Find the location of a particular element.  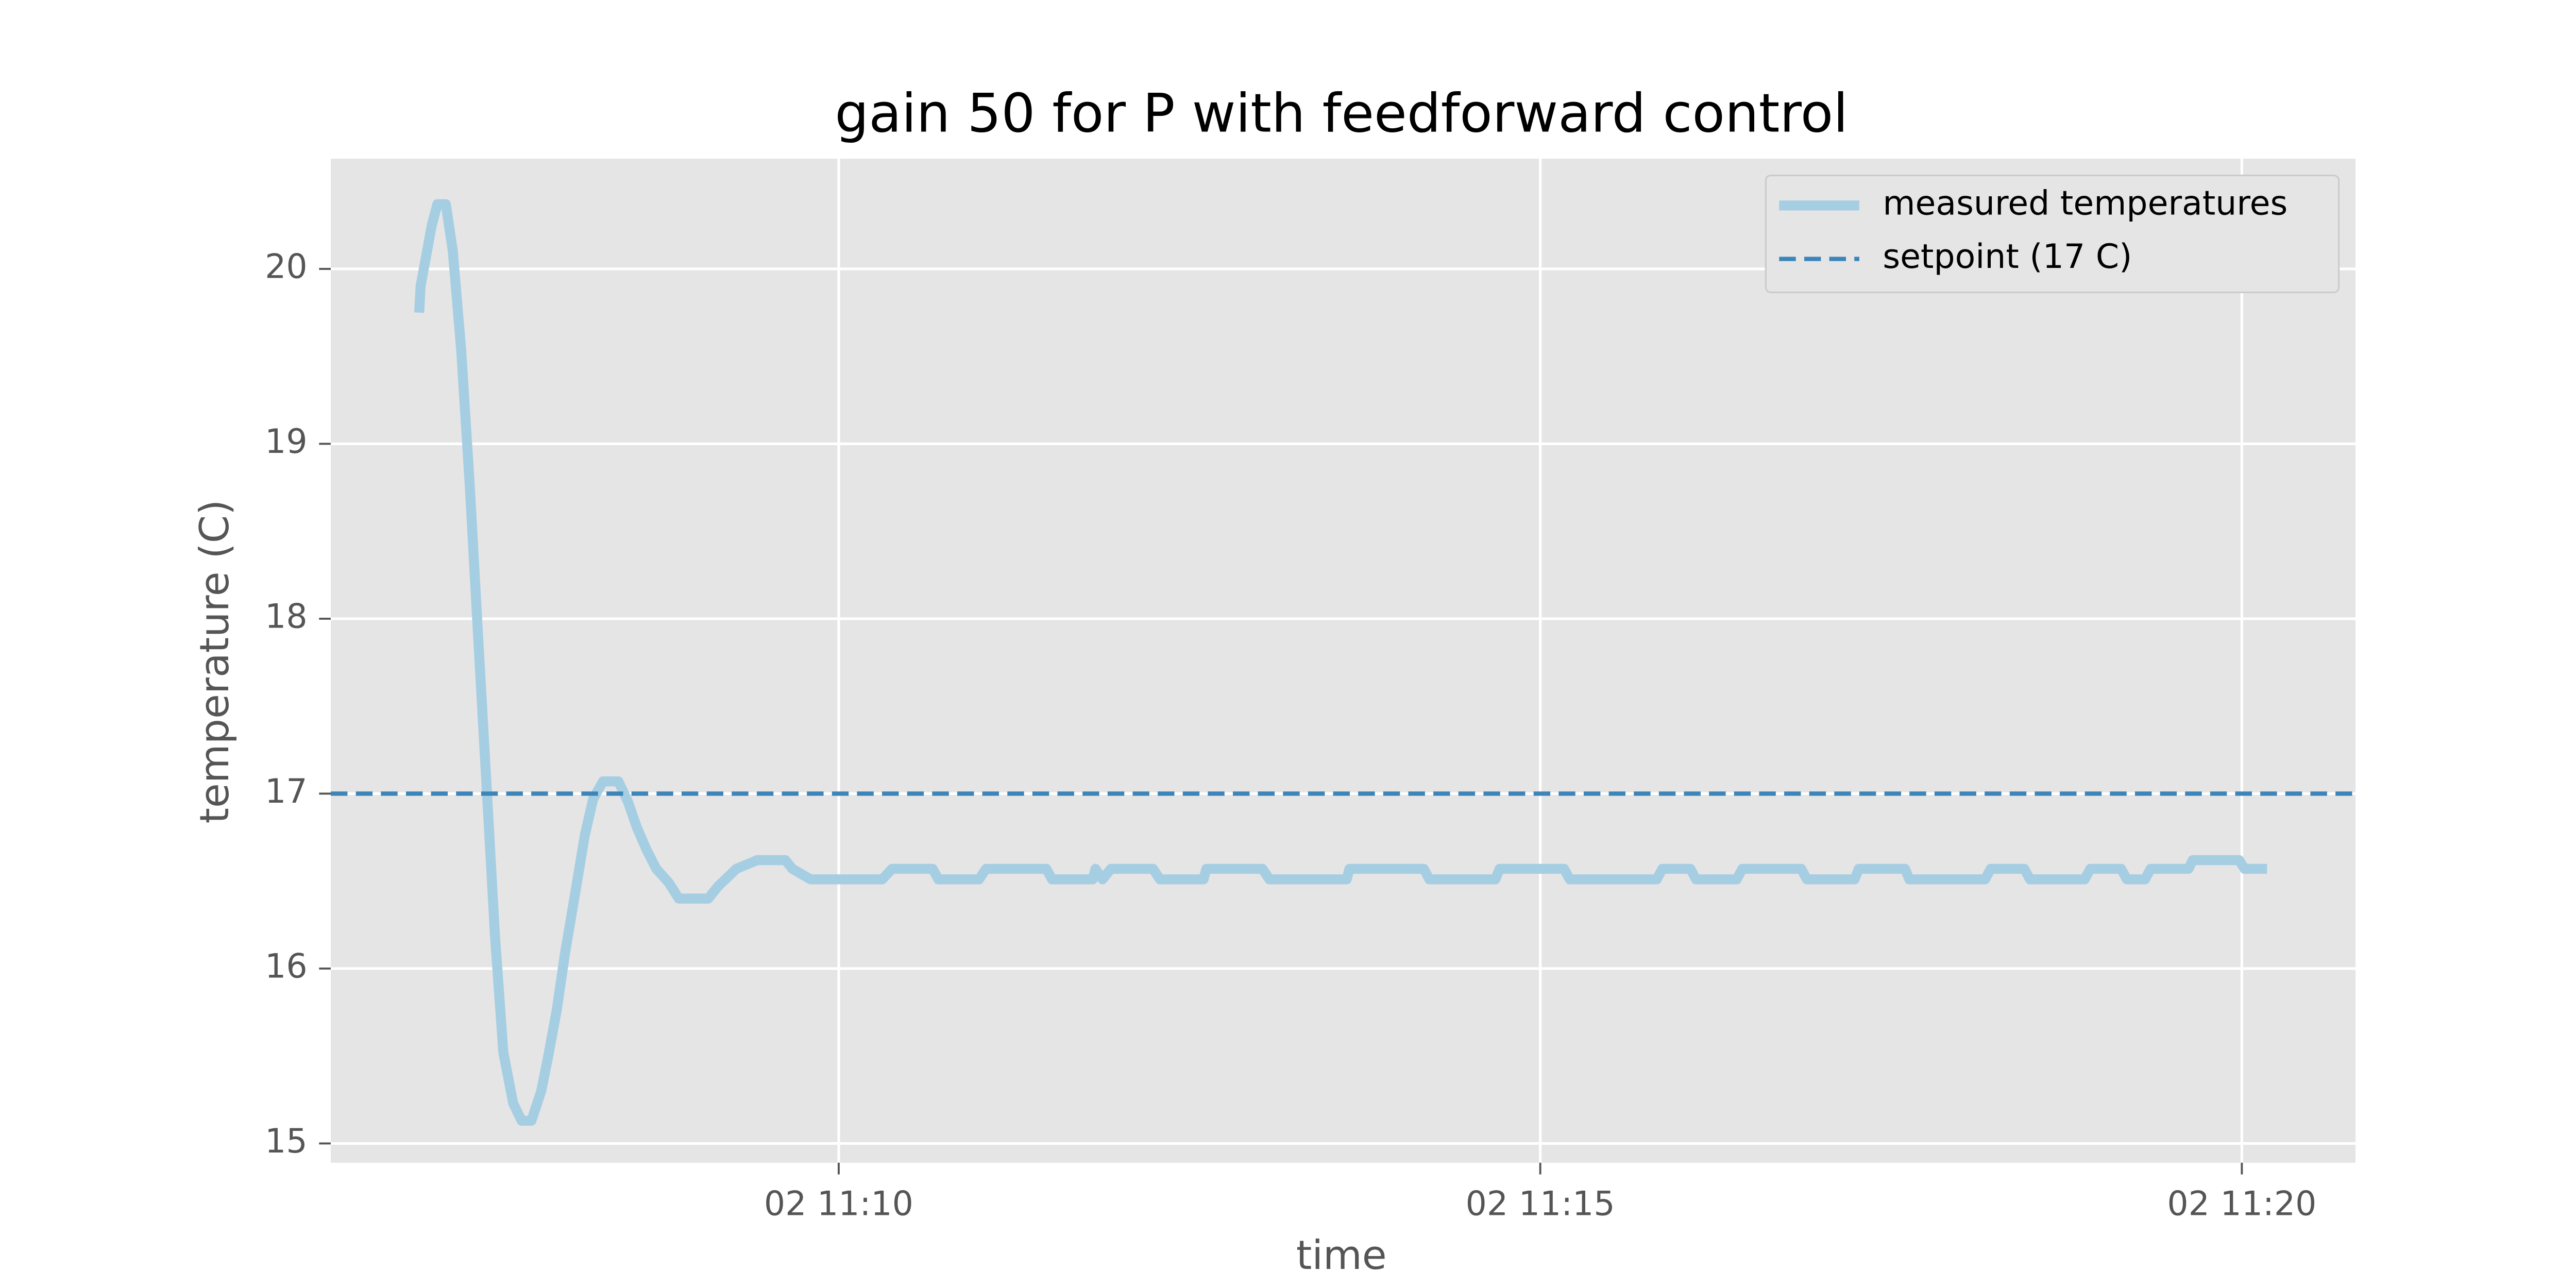

x-axis-label: time is located at coordinates (1341, 1255).